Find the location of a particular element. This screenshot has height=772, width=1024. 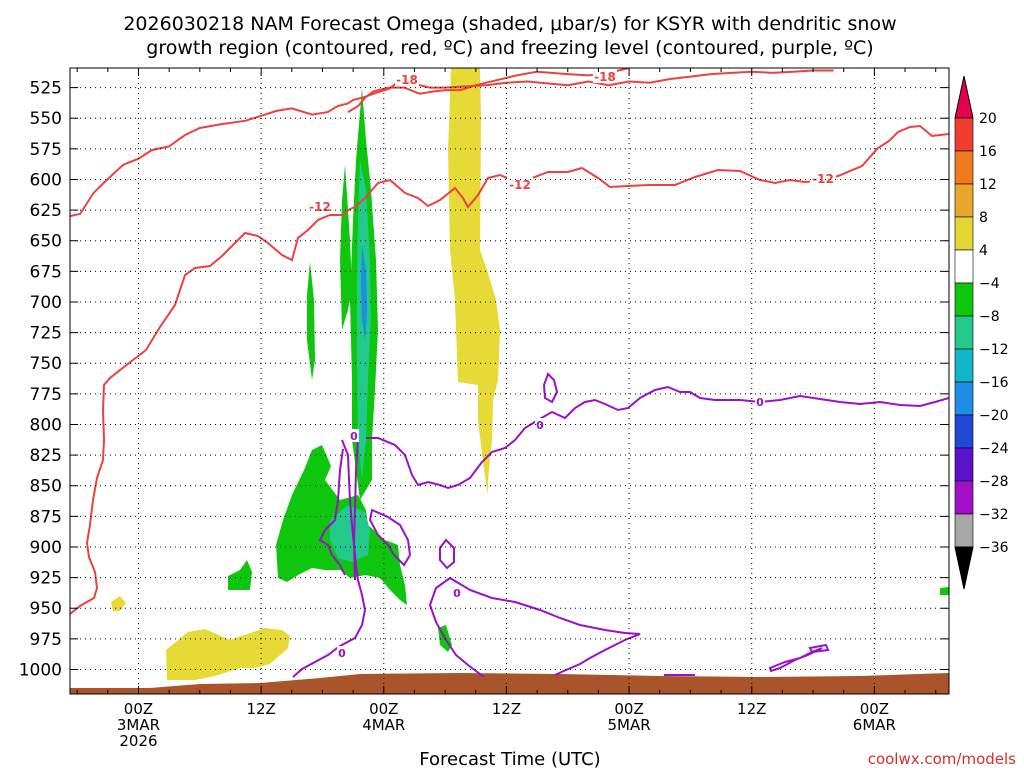

y-tick-label: 850 is located at coordinates (46, 487).